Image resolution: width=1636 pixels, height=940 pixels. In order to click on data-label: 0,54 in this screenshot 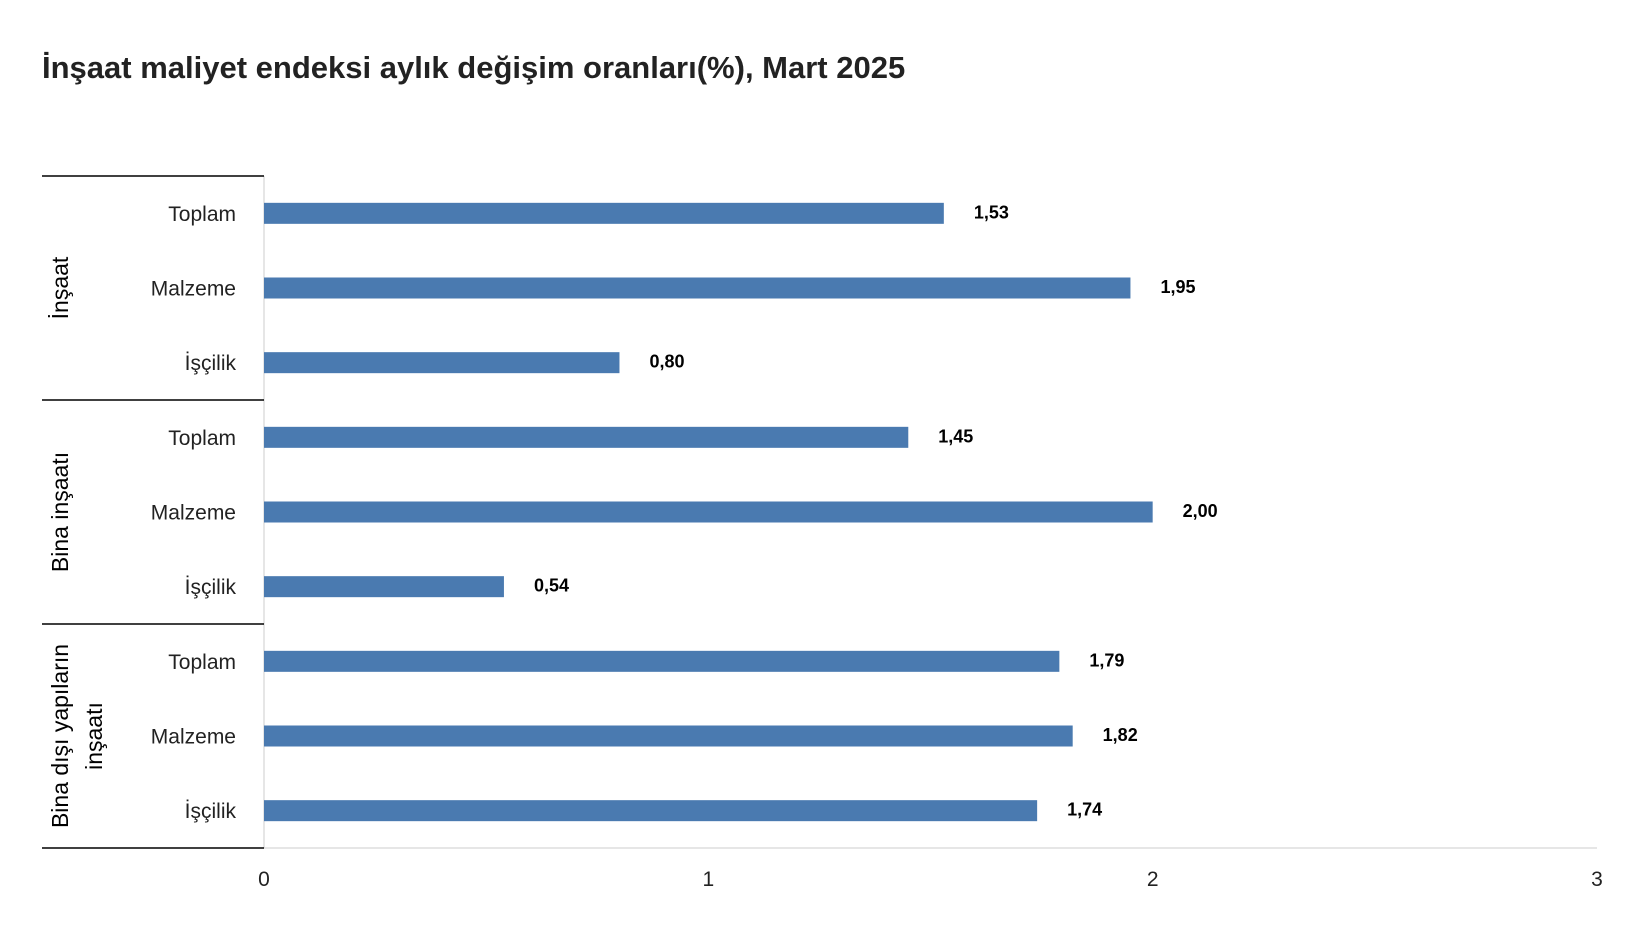, I will do `click(551, 586)`.